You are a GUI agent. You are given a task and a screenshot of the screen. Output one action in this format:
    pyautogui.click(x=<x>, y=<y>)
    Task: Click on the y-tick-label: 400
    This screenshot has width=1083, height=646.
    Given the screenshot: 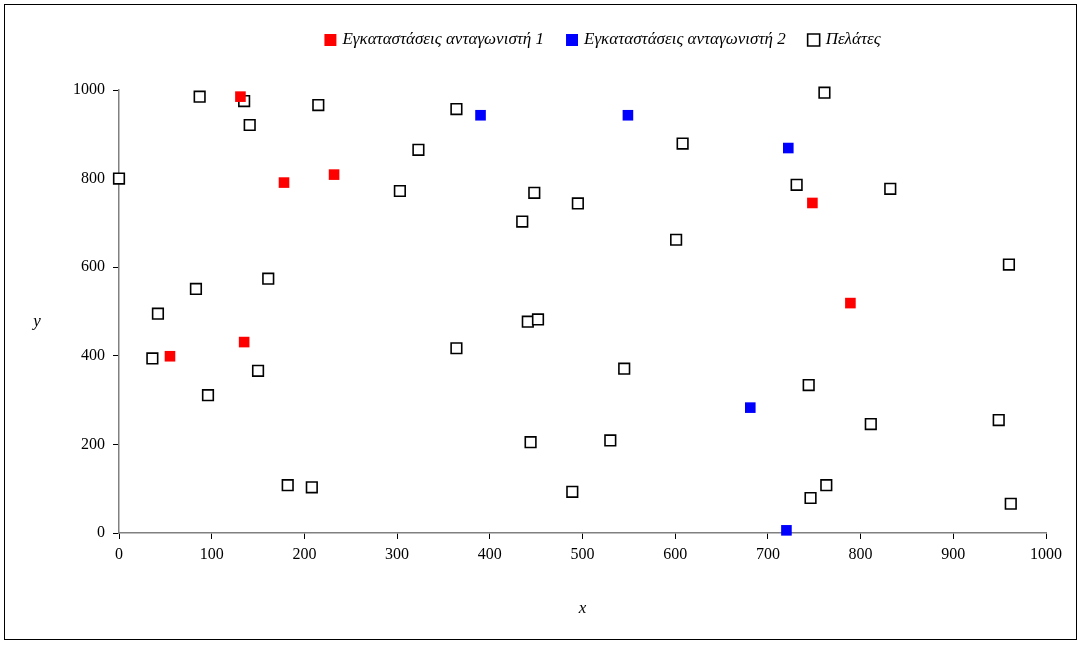 What is the action you would take?
    pyautogui.click(x=93, y=354)
    